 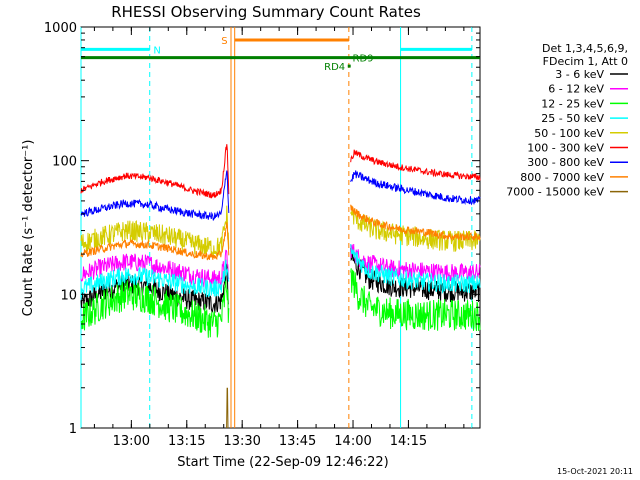 What do you see at coordinates (64, 162) in the screenshot?
I see `y-tick-label-2: 100` at bounding box center [64, 162].